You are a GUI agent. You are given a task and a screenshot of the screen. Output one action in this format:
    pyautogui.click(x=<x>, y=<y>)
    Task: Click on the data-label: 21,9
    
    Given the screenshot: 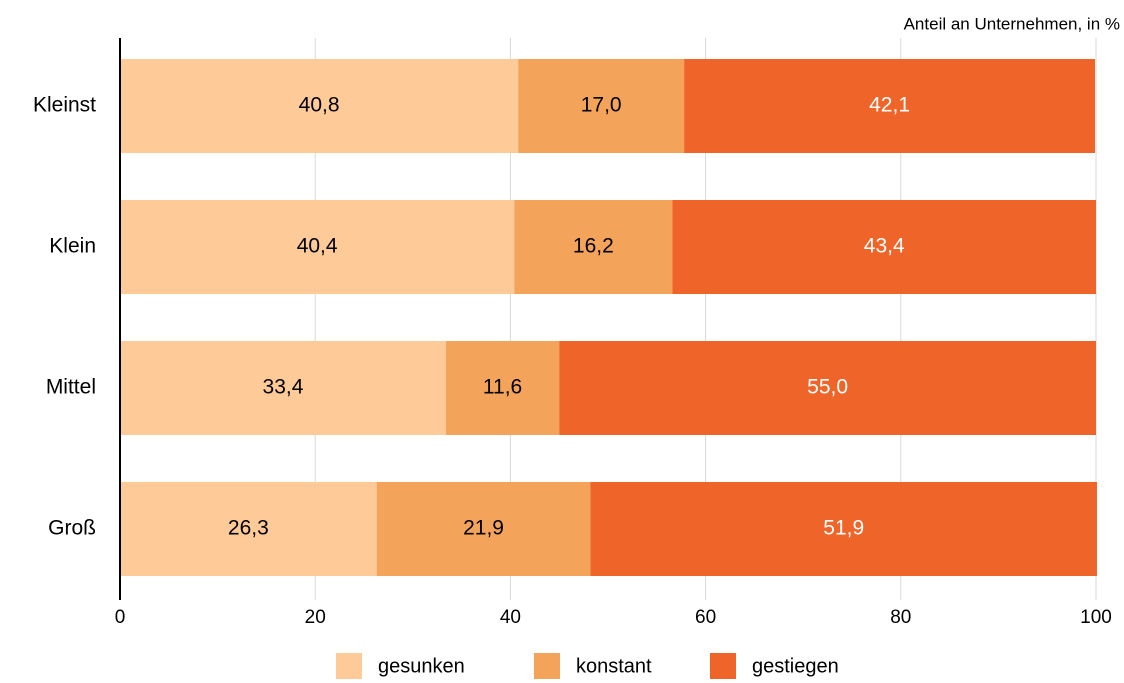 What is the action you would take?
    pyautogui.click(x=483, y=528)
    